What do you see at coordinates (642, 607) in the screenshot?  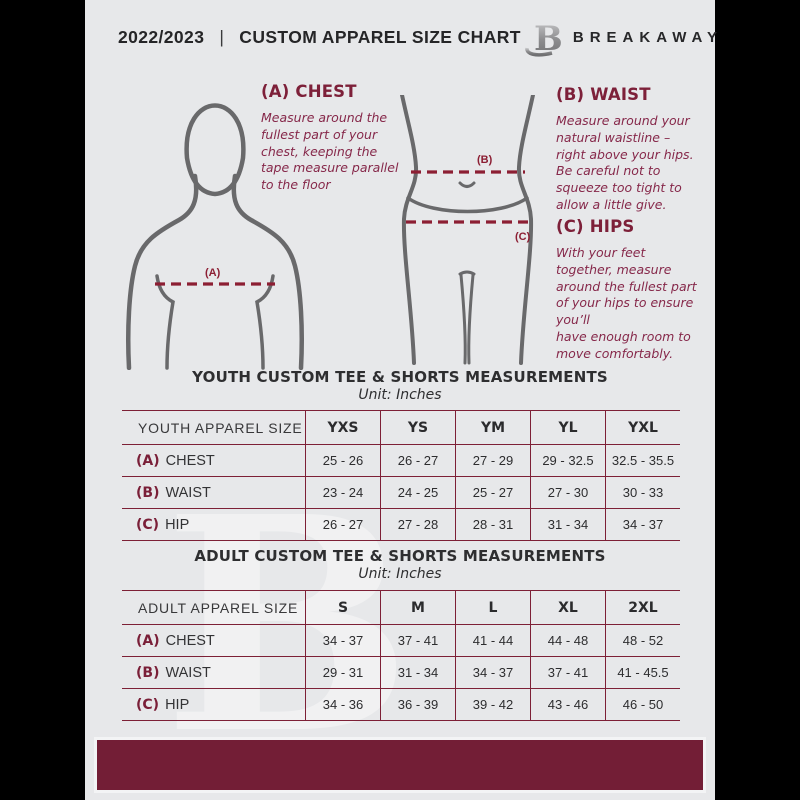 I see `size-column-header: 2XL` at bounding box center [642, 607].